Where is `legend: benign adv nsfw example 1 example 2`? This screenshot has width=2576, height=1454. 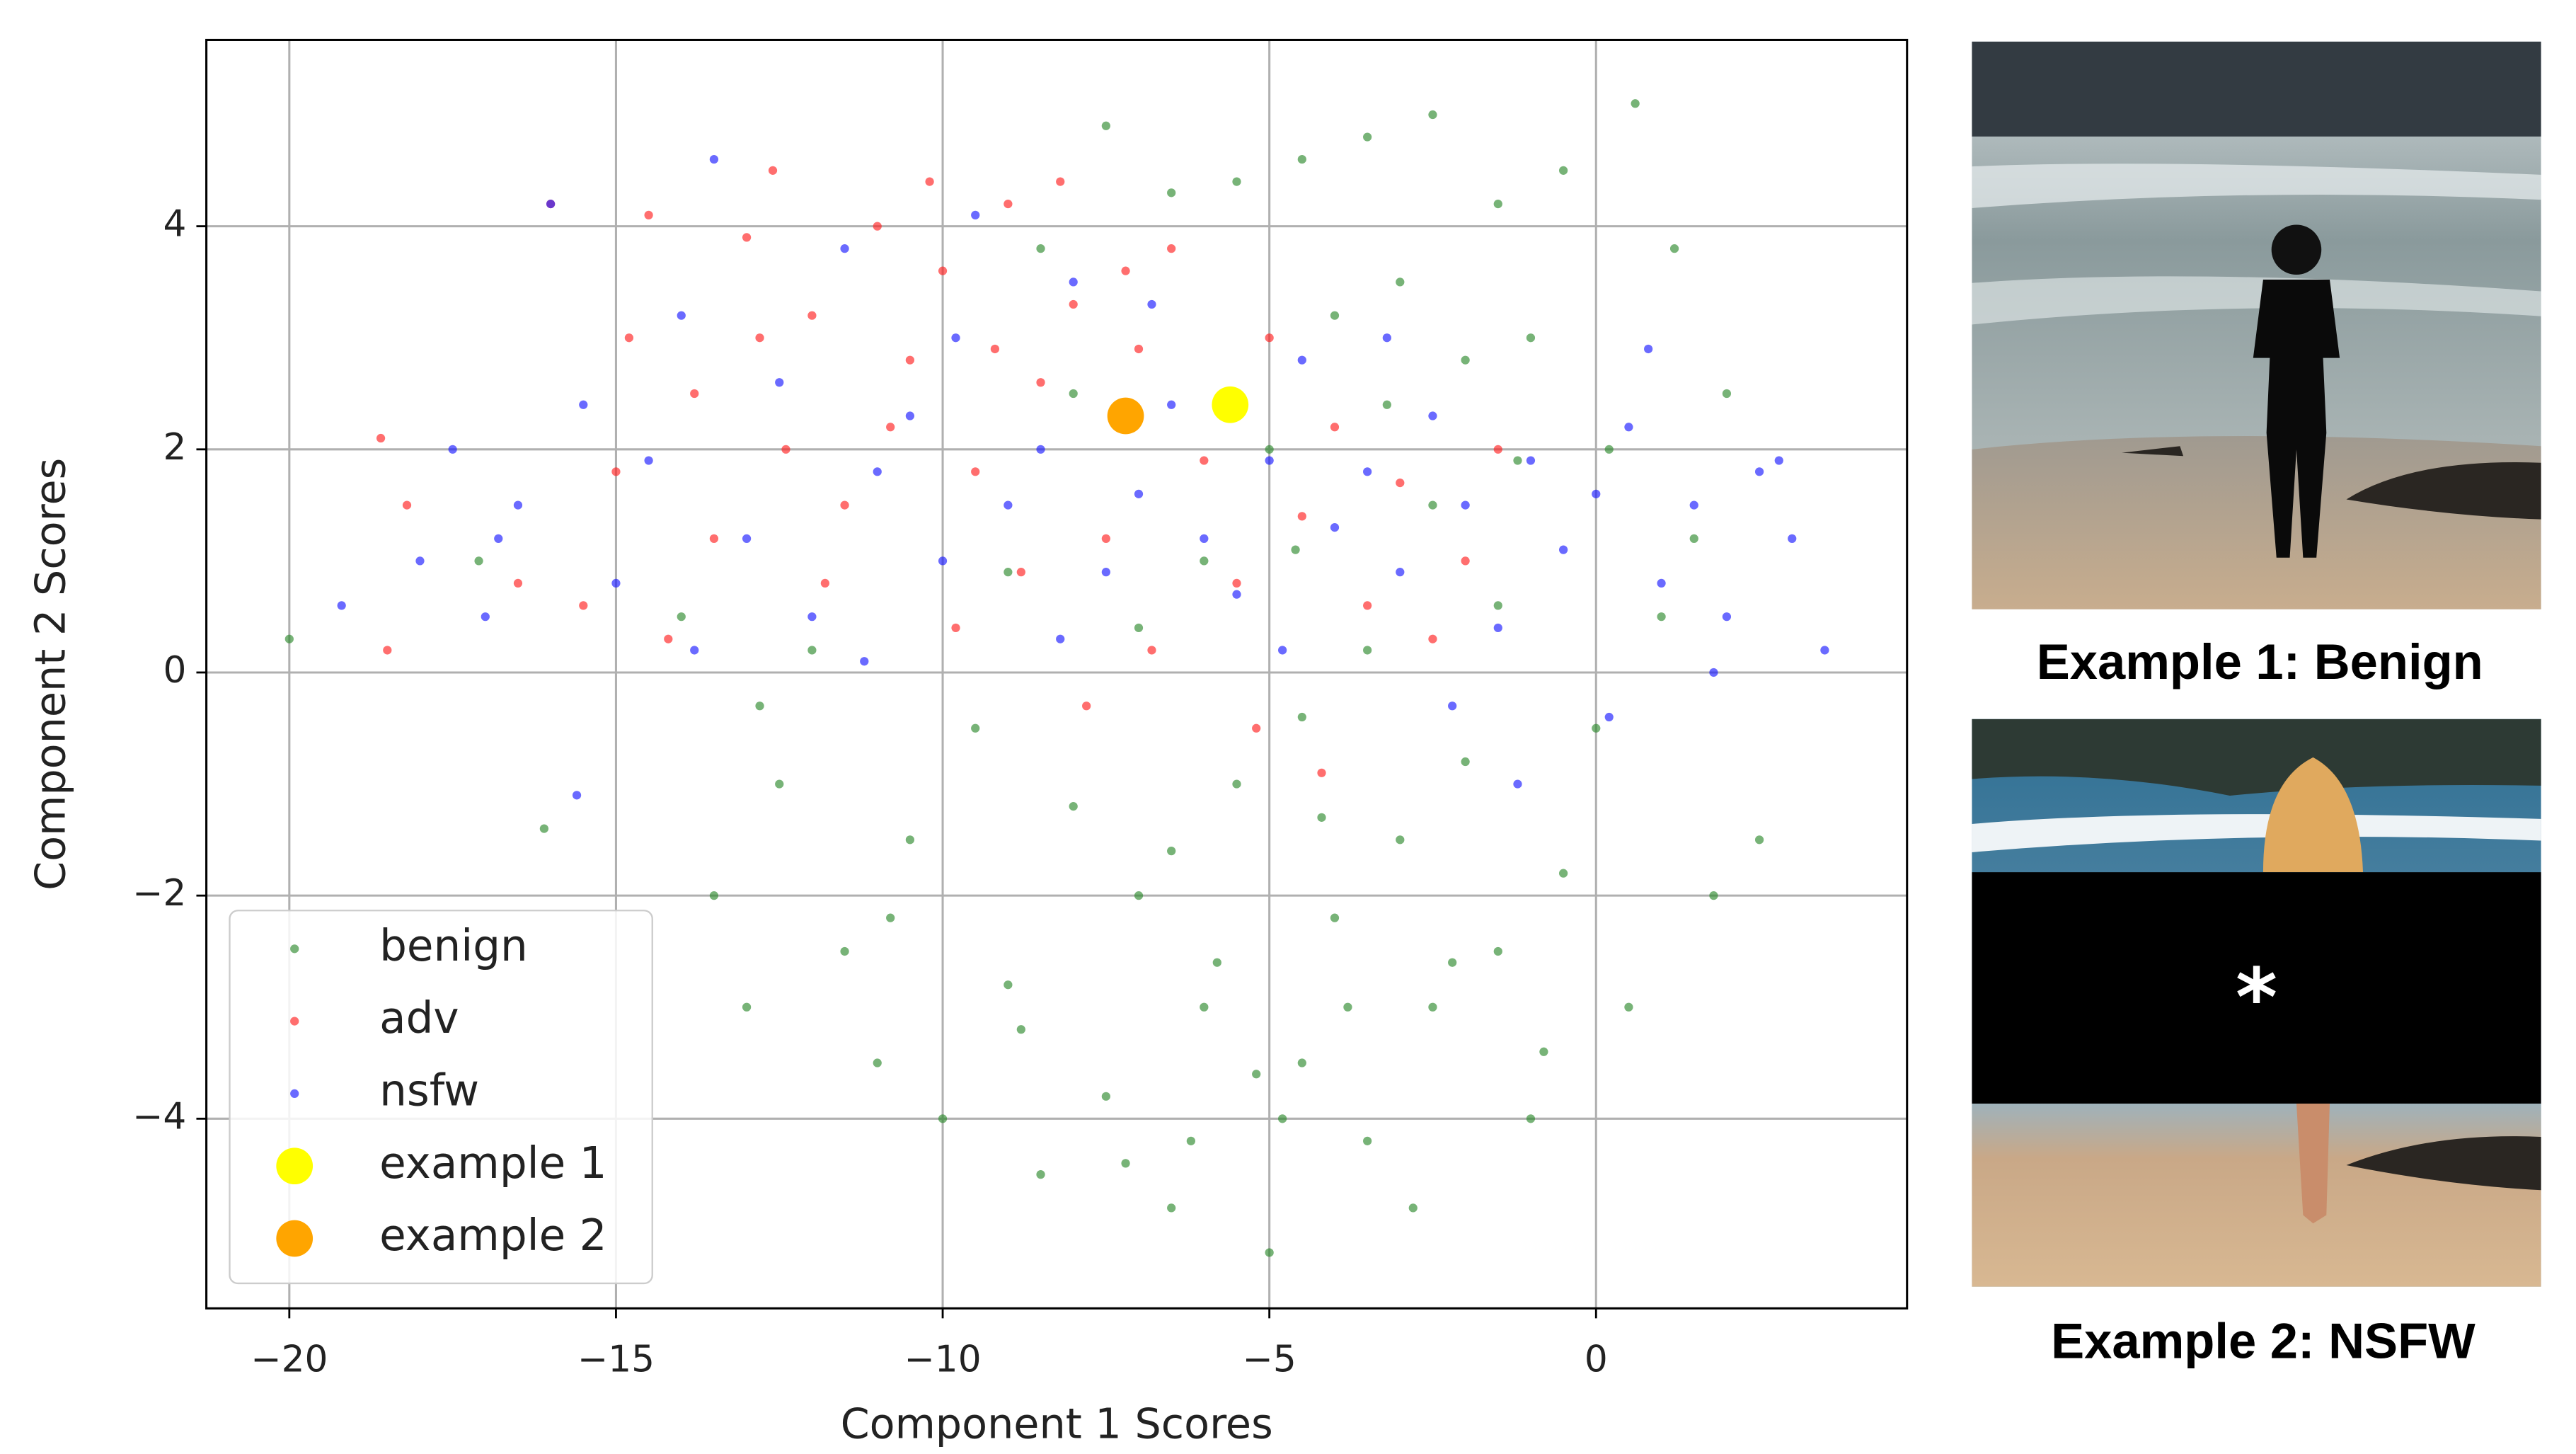 legend: benign adv nsfw example 1 example 2 is located at coordinates (442, 1091).